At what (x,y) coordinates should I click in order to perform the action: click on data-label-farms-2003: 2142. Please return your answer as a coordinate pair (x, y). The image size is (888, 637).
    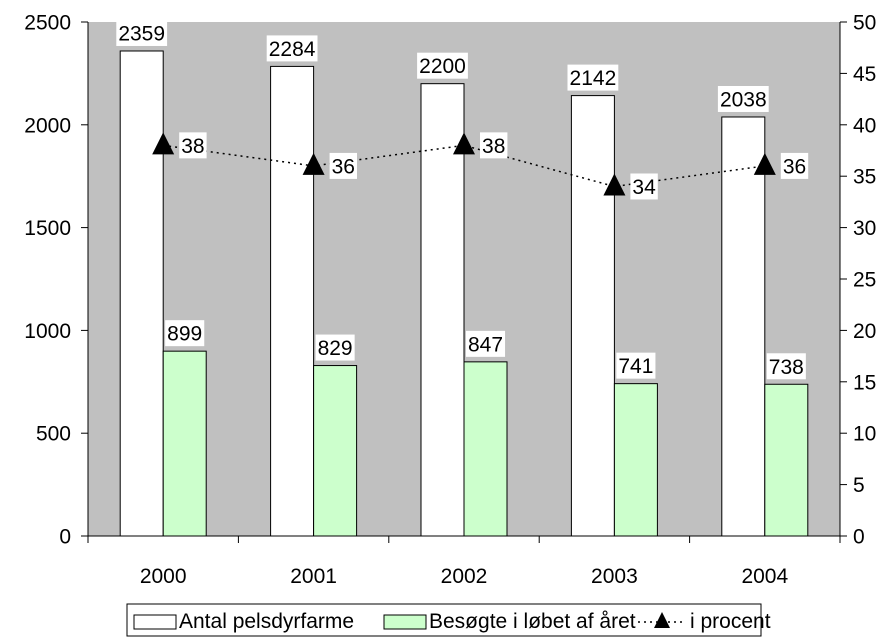
    Looking at the image, I should click on (593, 78).